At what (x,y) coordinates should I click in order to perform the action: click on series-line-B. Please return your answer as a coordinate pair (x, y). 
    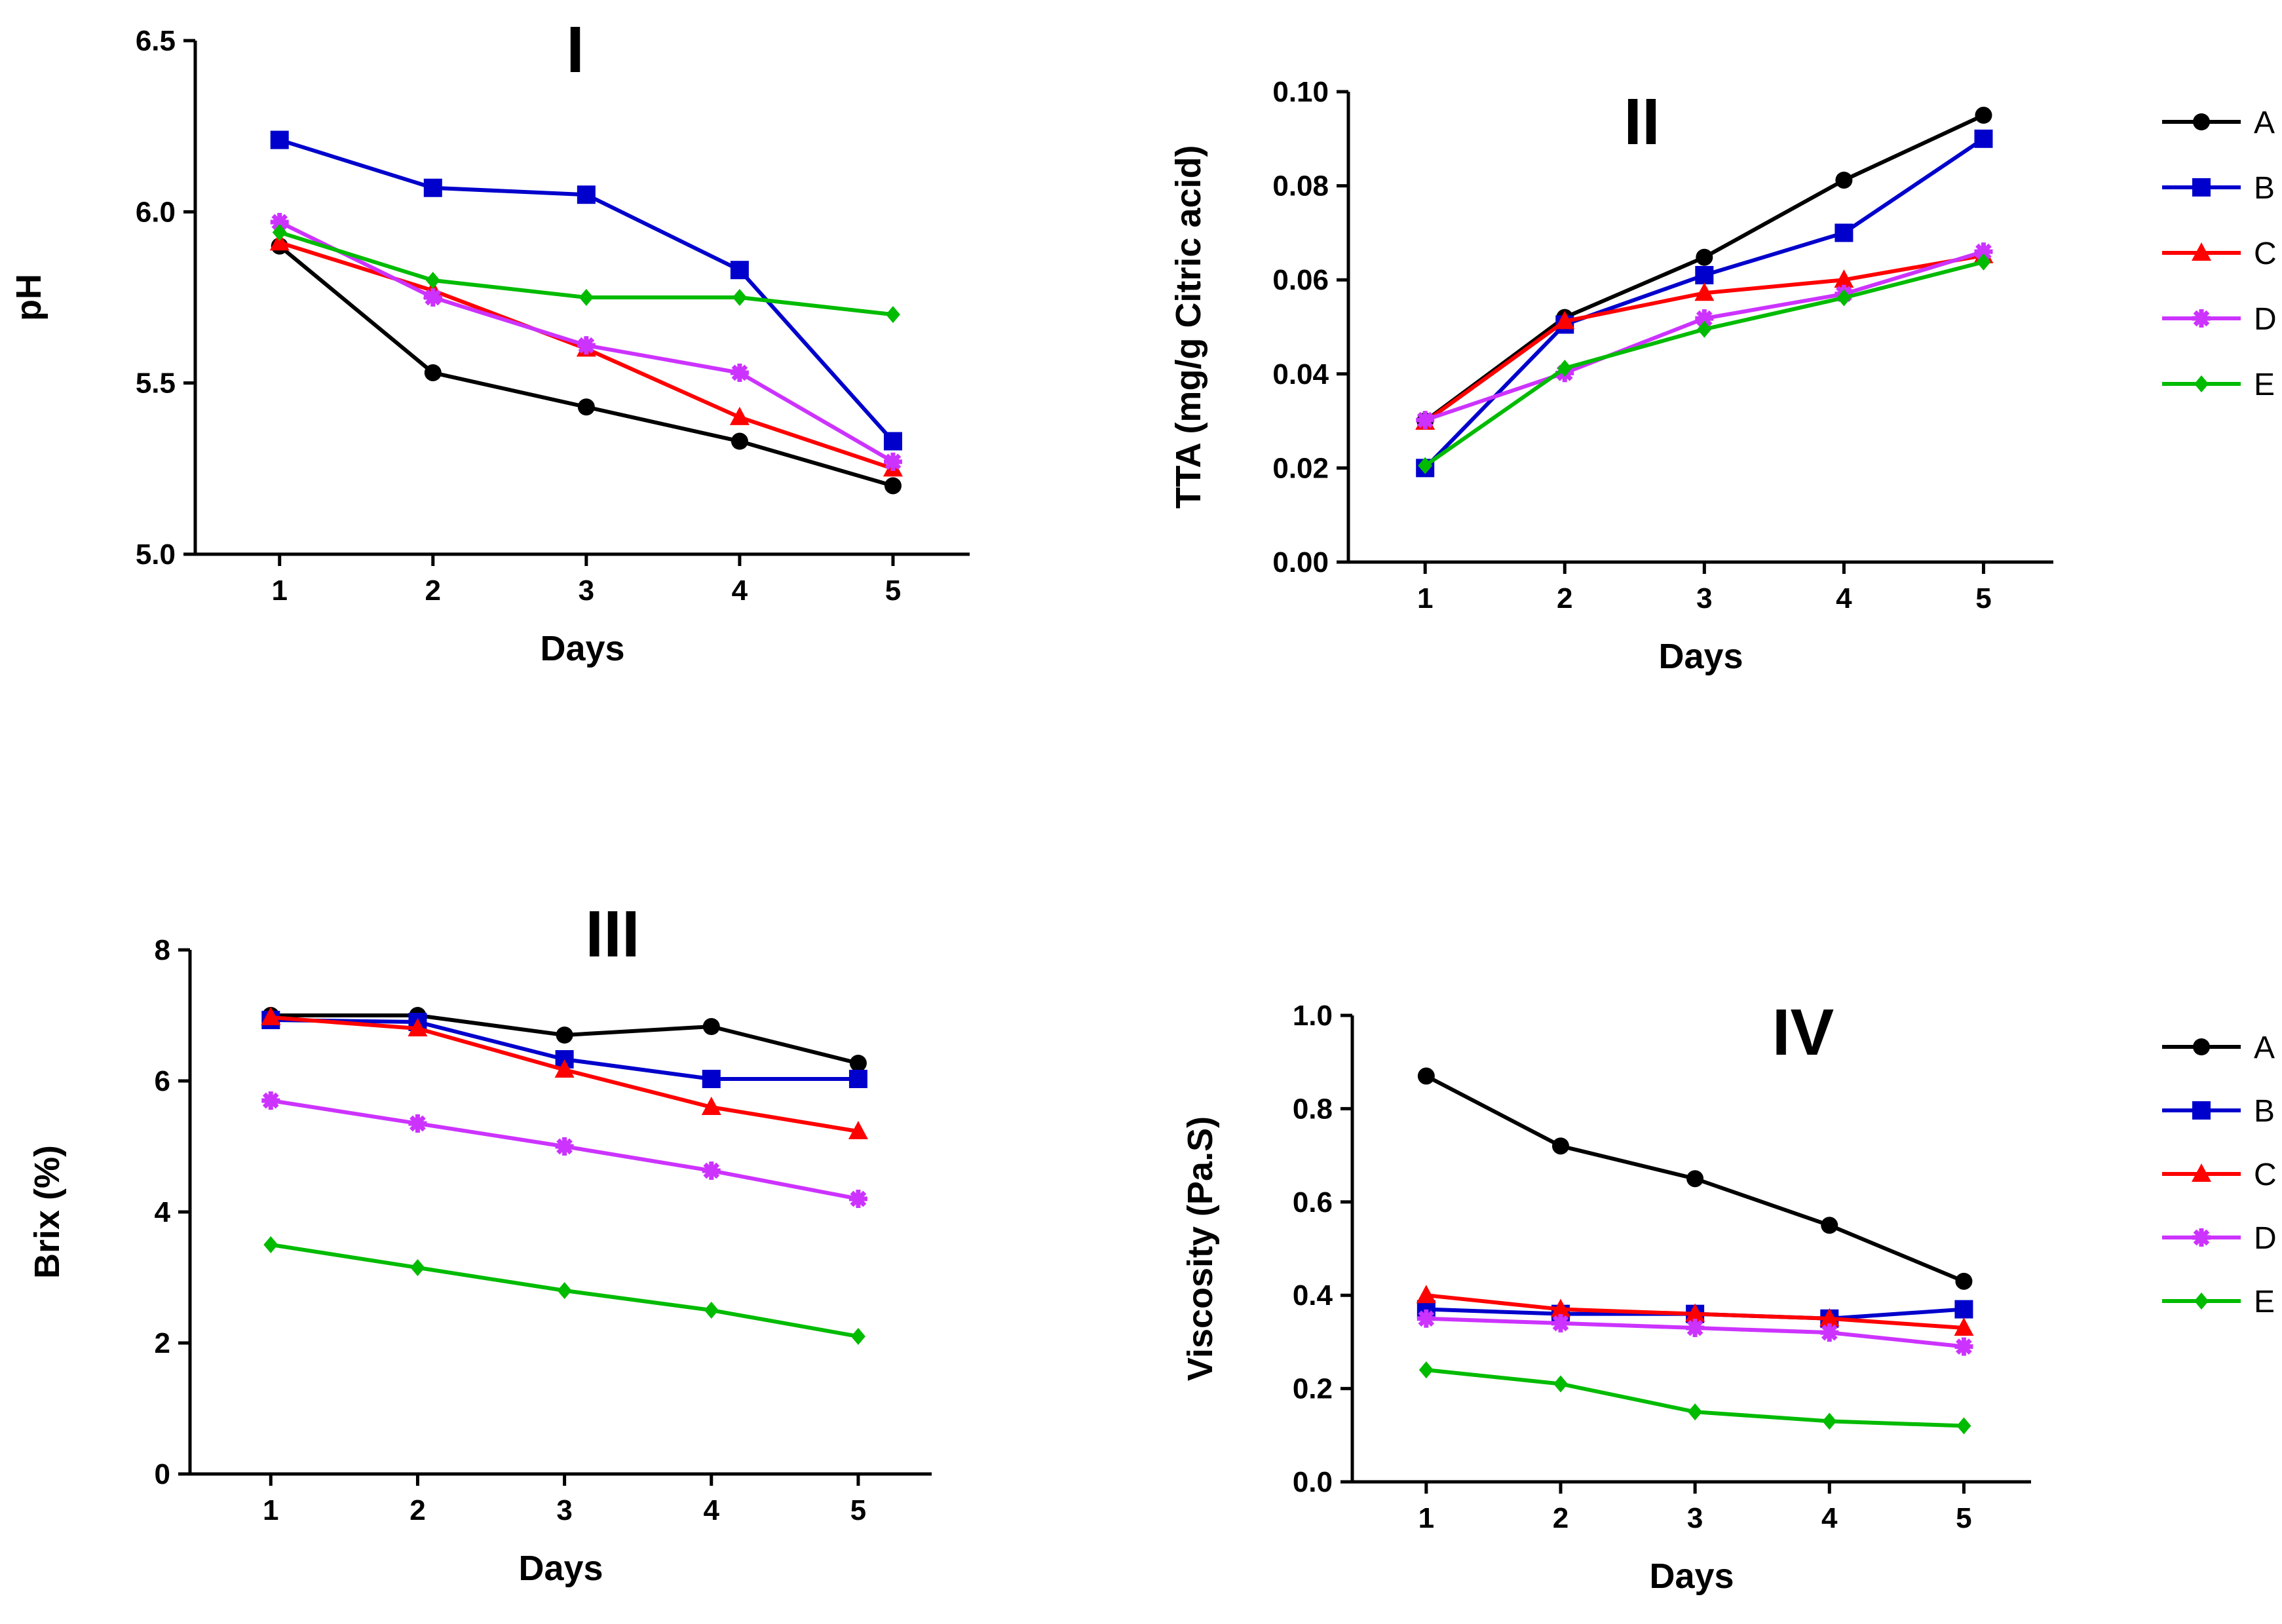
    Looking at the image, I should click on (1704, 303).